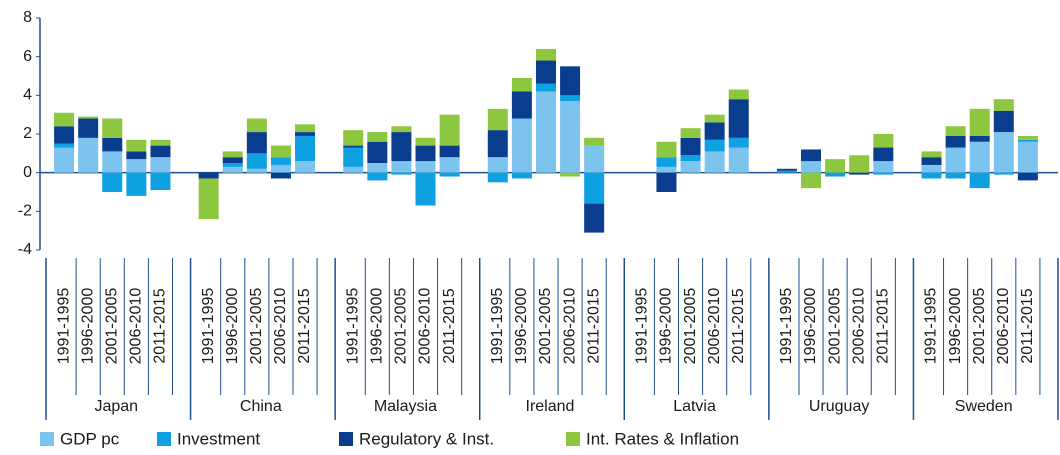 The width and height of the screenshot is (1060, 455). I want to click on y-tick-label: 8, so click(27, 17).